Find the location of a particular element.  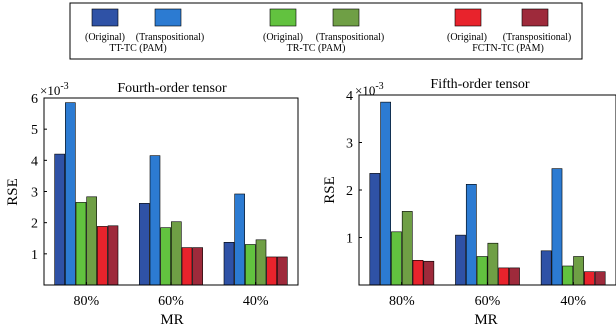

legend-swatch-fctn-tc-original is located at coordinates (468, 17).